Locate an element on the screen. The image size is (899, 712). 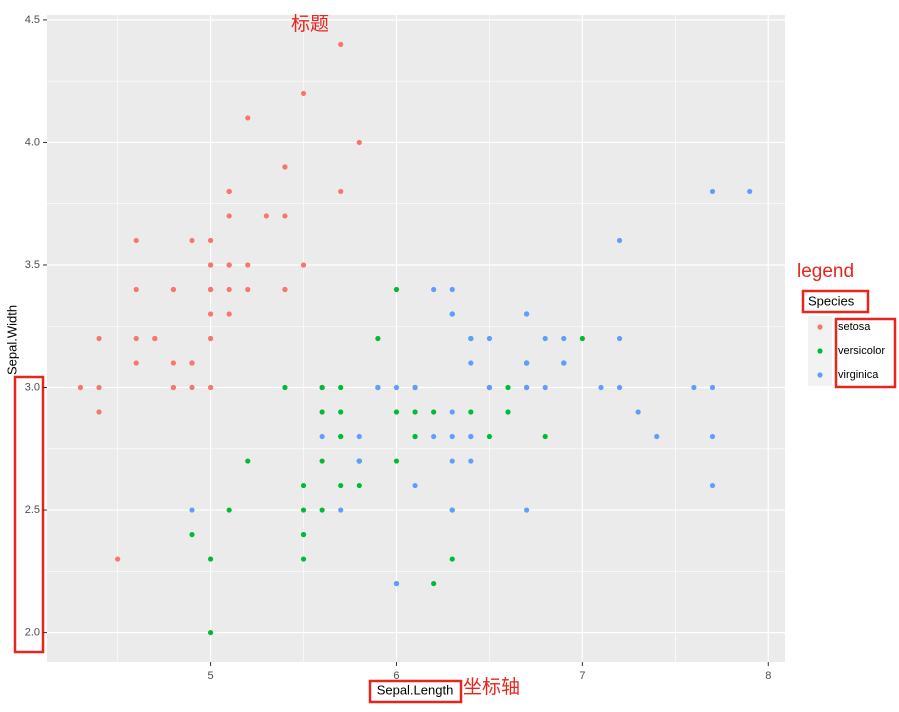
y-tick-label: 2.5 is located at coordinates (32, 510).